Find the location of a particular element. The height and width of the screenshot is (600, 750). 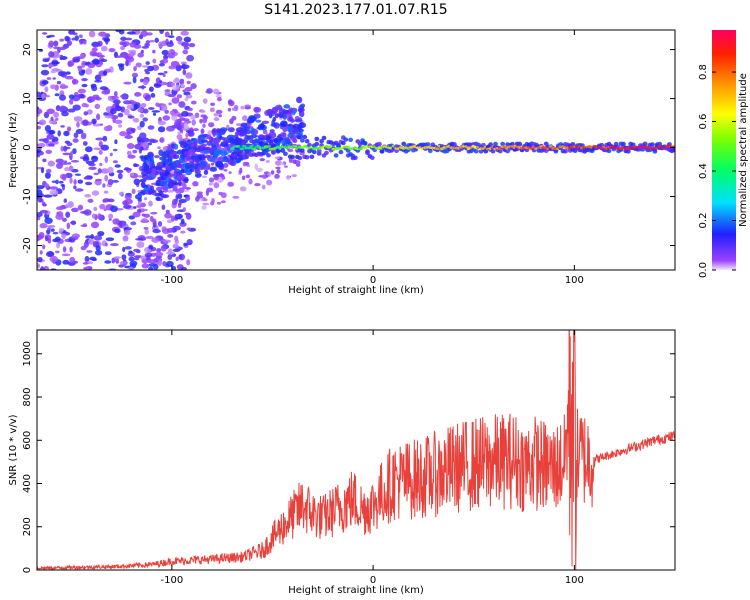

x-tick-label: 0 is located at coordinates (373, 580).